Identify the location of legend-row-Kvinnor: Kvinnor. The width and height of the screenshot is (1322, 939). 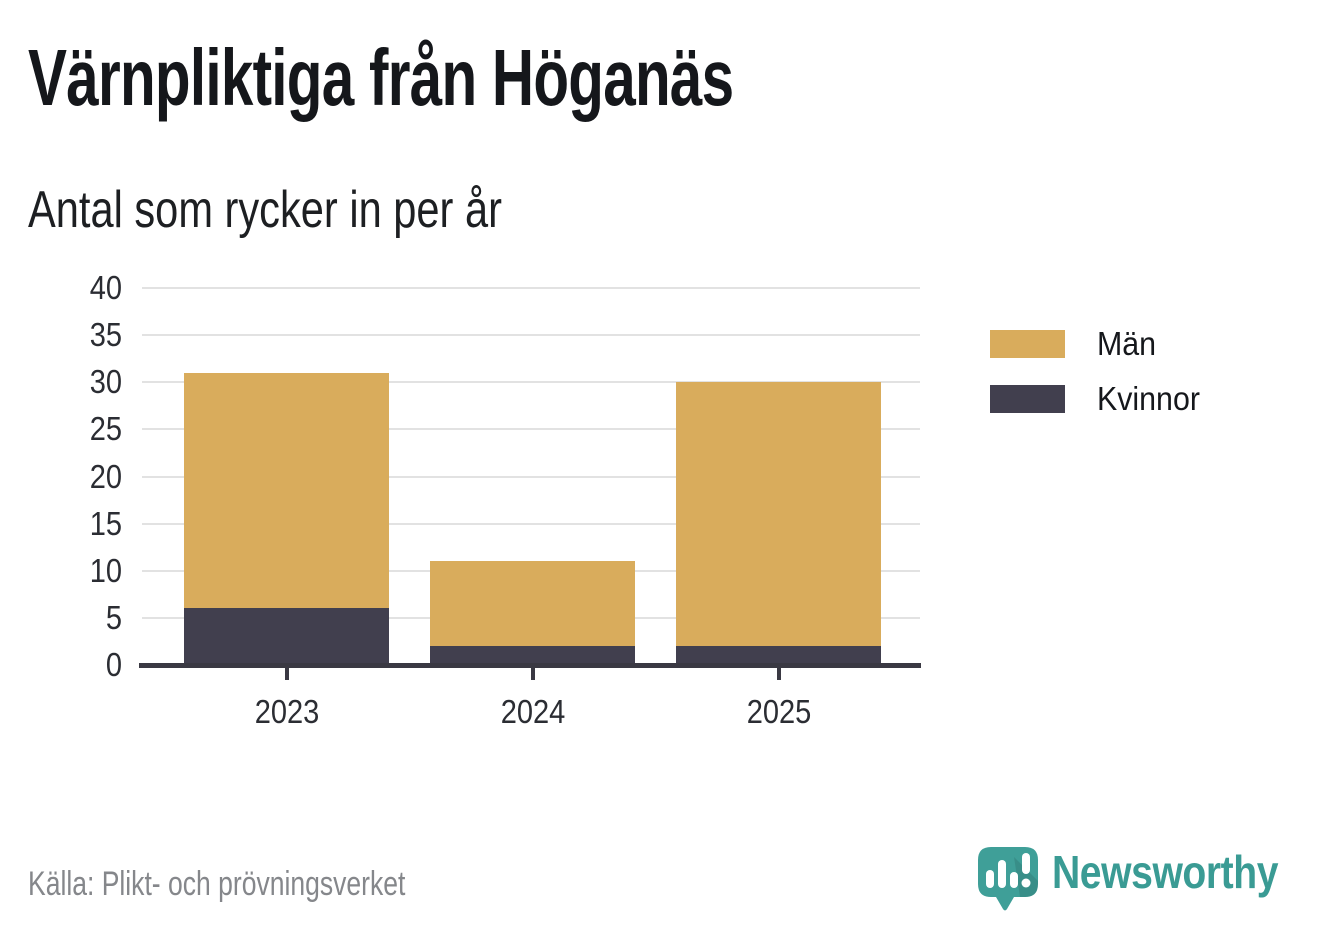
(1099, 398).